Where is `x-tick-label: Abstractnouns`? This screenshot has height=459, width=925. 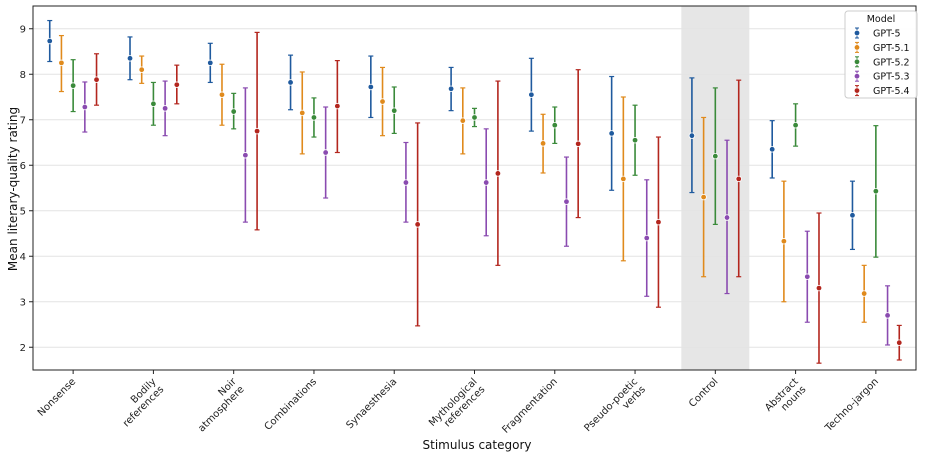
x-tick-label: Abstractnouns is located at coordinates (785, 398).